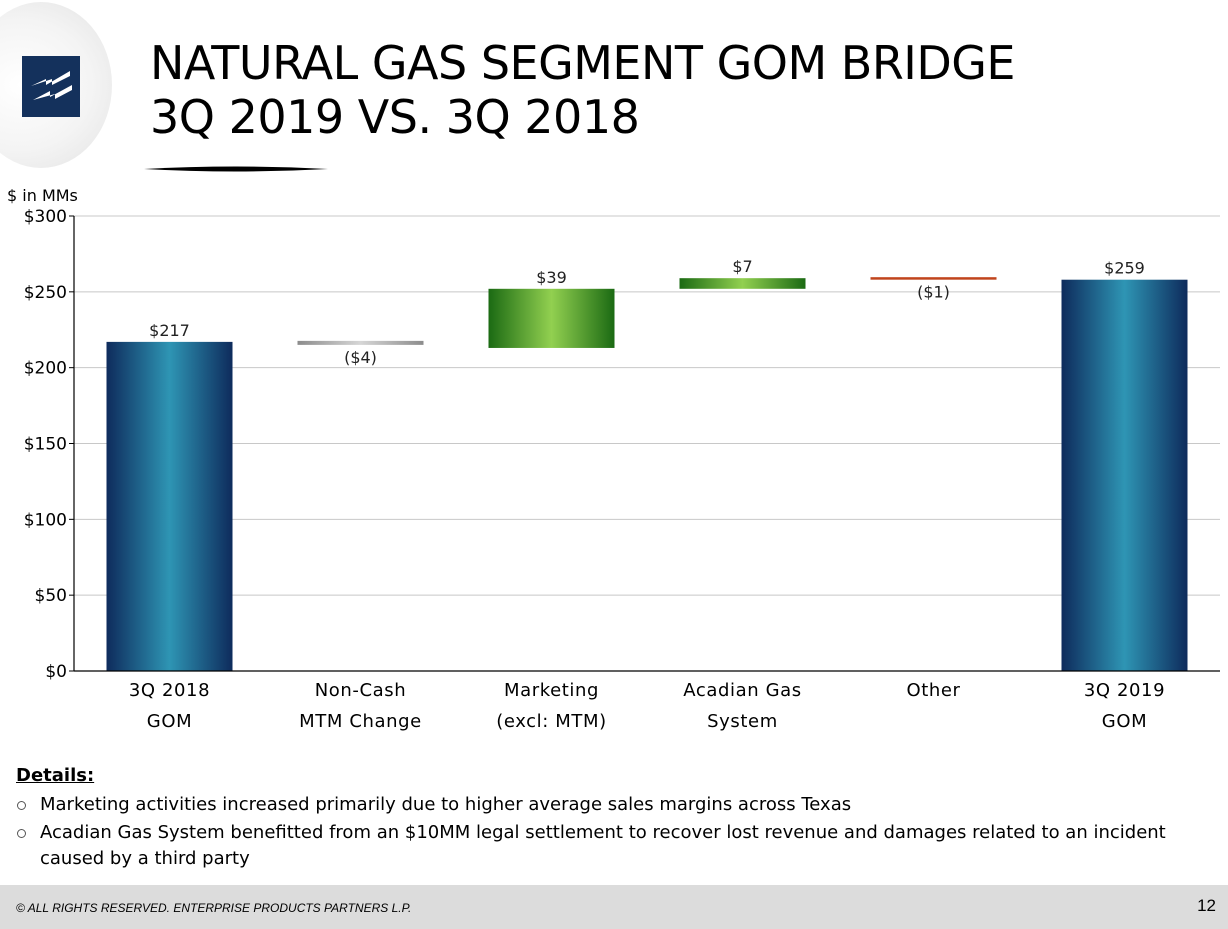 This screenshot has height=929, width=1228. Describe the element at coordinates (583, 63) in the screenshot. I see `title-line-1: NATURAL GAS SEGMENT GOM BRIDGE` at that location.